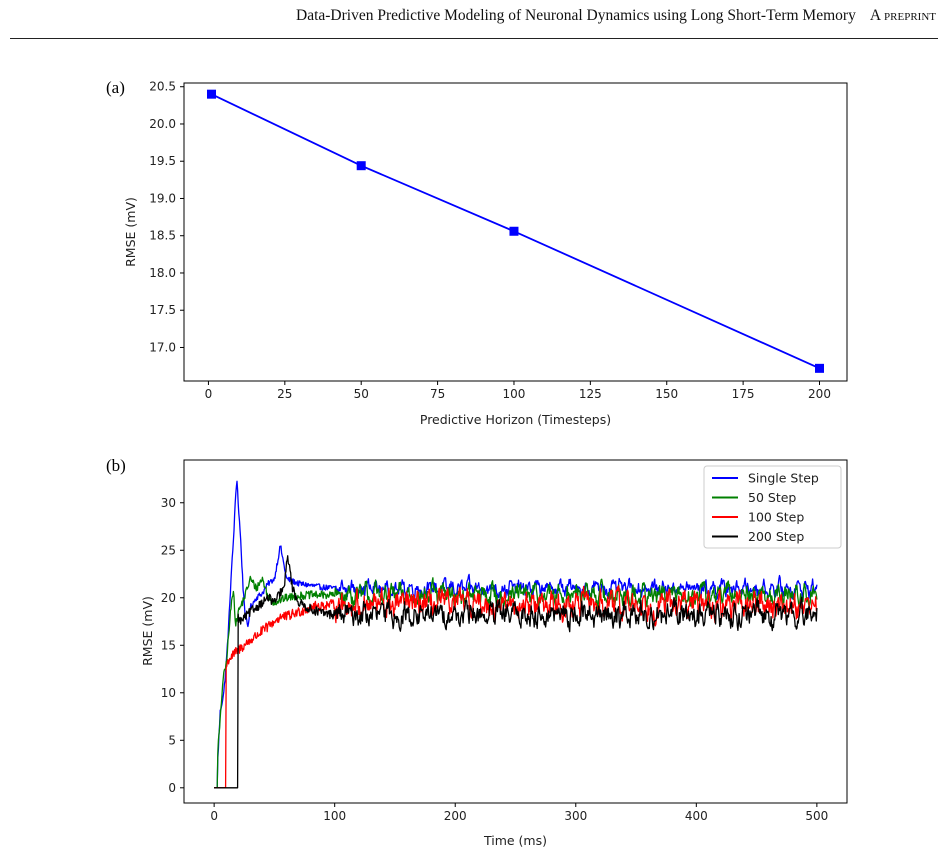 This screenshot has width=948, height=854. Describe the element at coordinates (168, 550) in the screenshot. I see `y-tick-label-b: 25` at that location.